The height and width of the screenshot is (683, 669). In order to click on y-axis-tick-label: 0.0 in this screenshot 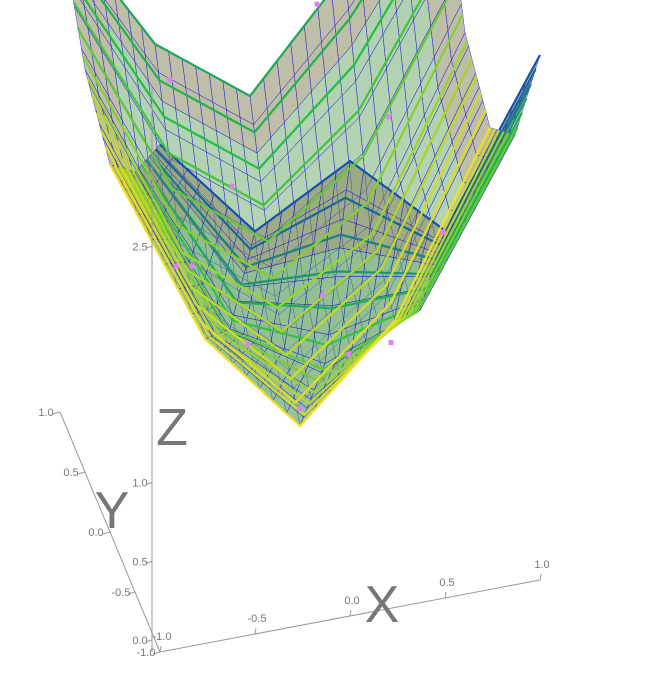, I will do `click(95, 533)`.